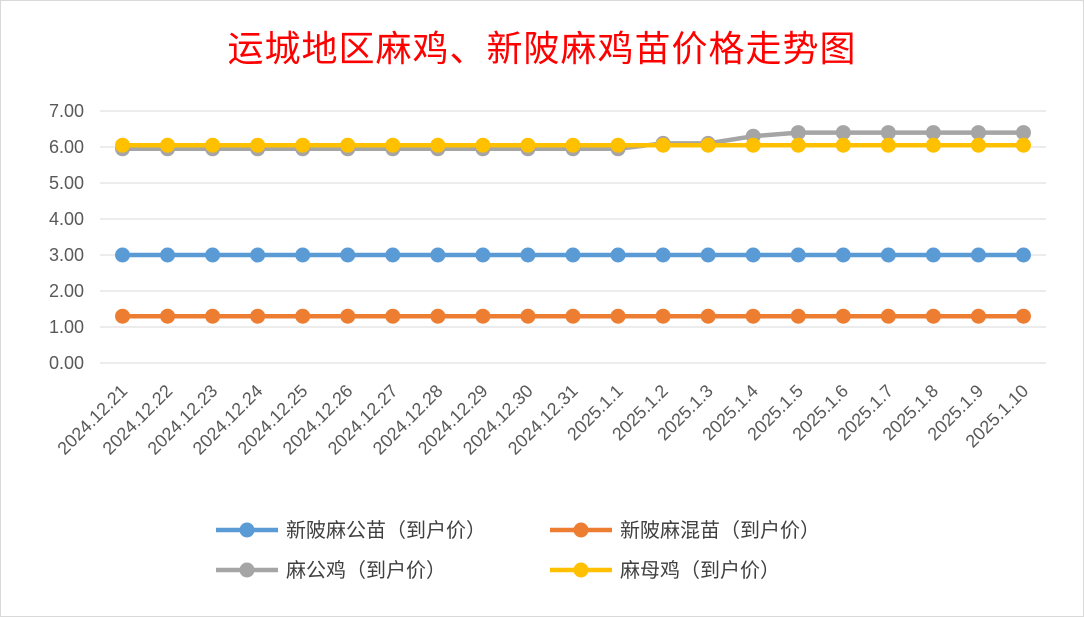  What do you see at coordinates (66, 255) in the screenshot?
I see `y-tick-label: 3.00` at bounding box center [66, 255].